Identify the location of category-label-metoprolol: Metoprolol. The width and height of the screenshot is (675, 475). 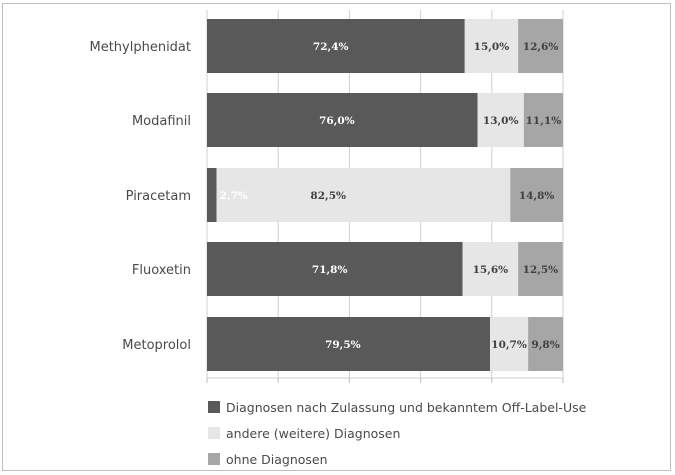
(156, 345).